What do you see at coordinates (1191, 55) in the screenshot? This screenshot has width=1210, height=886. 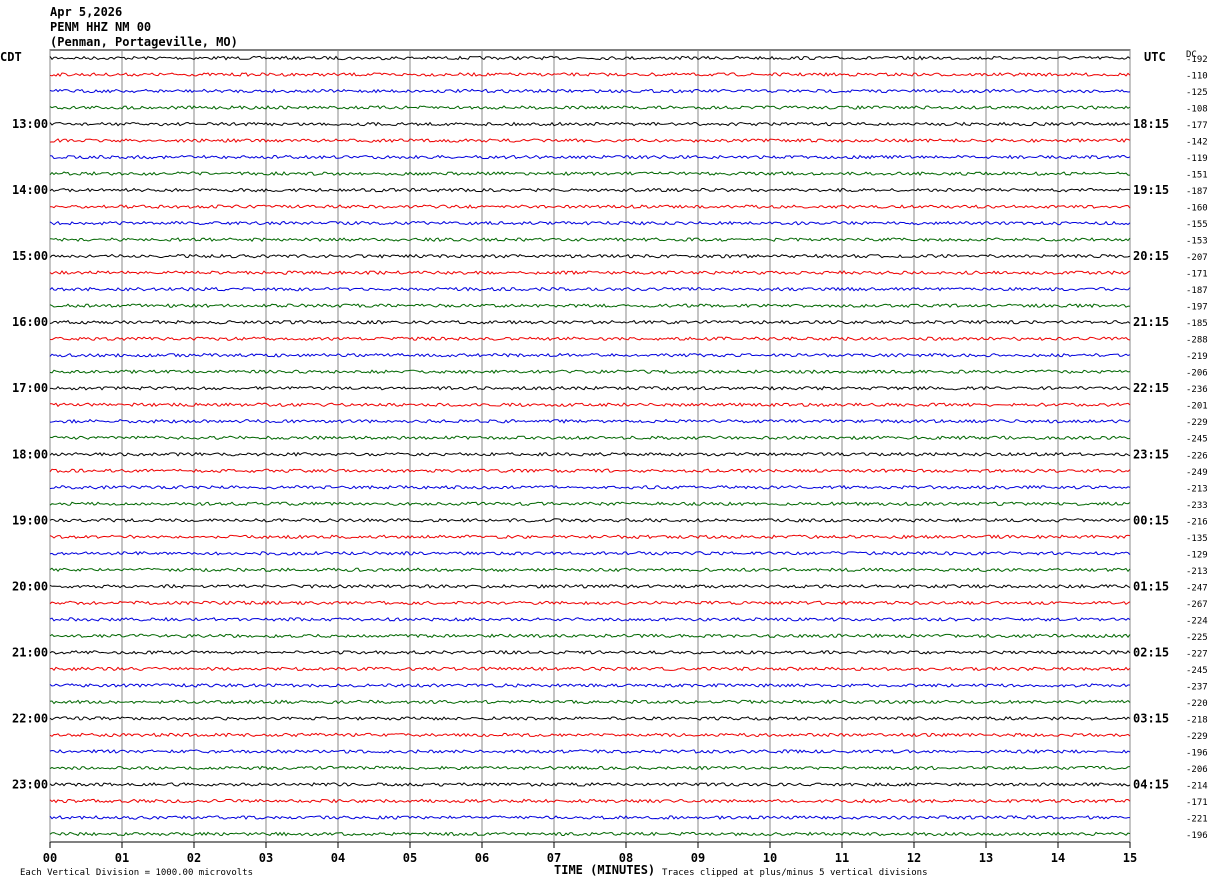 I see `dc-title: DC` at bounding box center [1191, 55].